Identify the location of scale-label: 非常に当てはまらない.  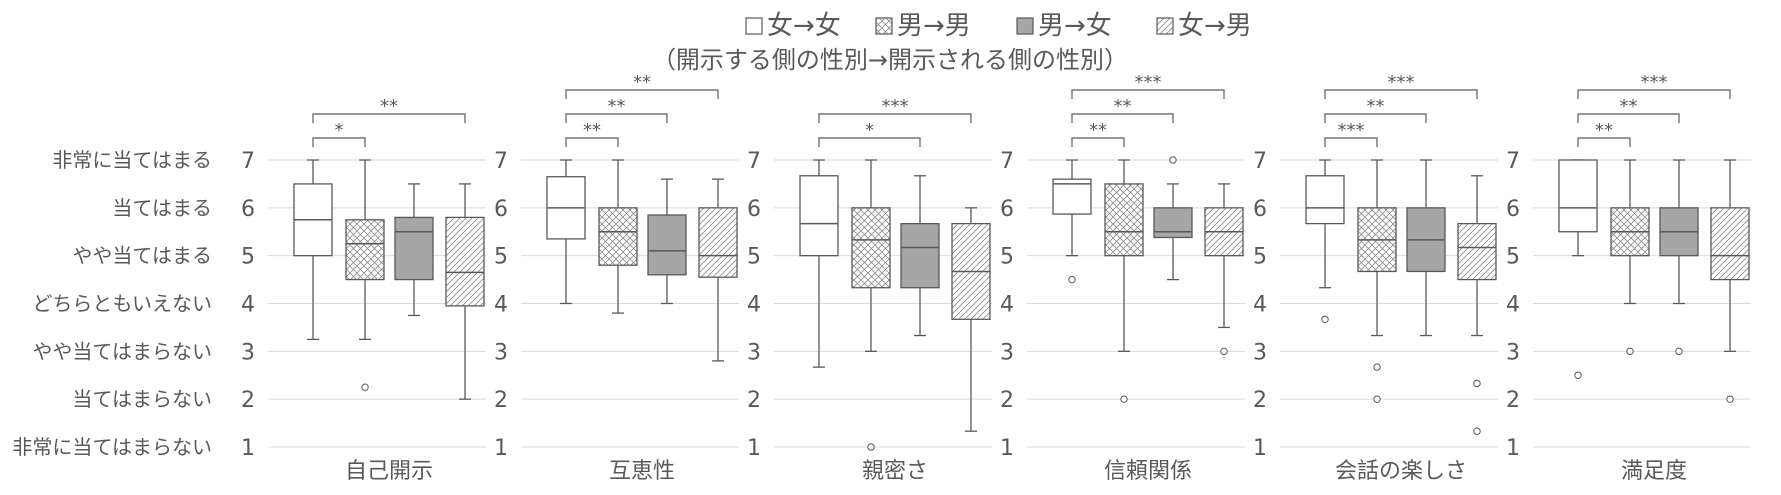
(112, 447).